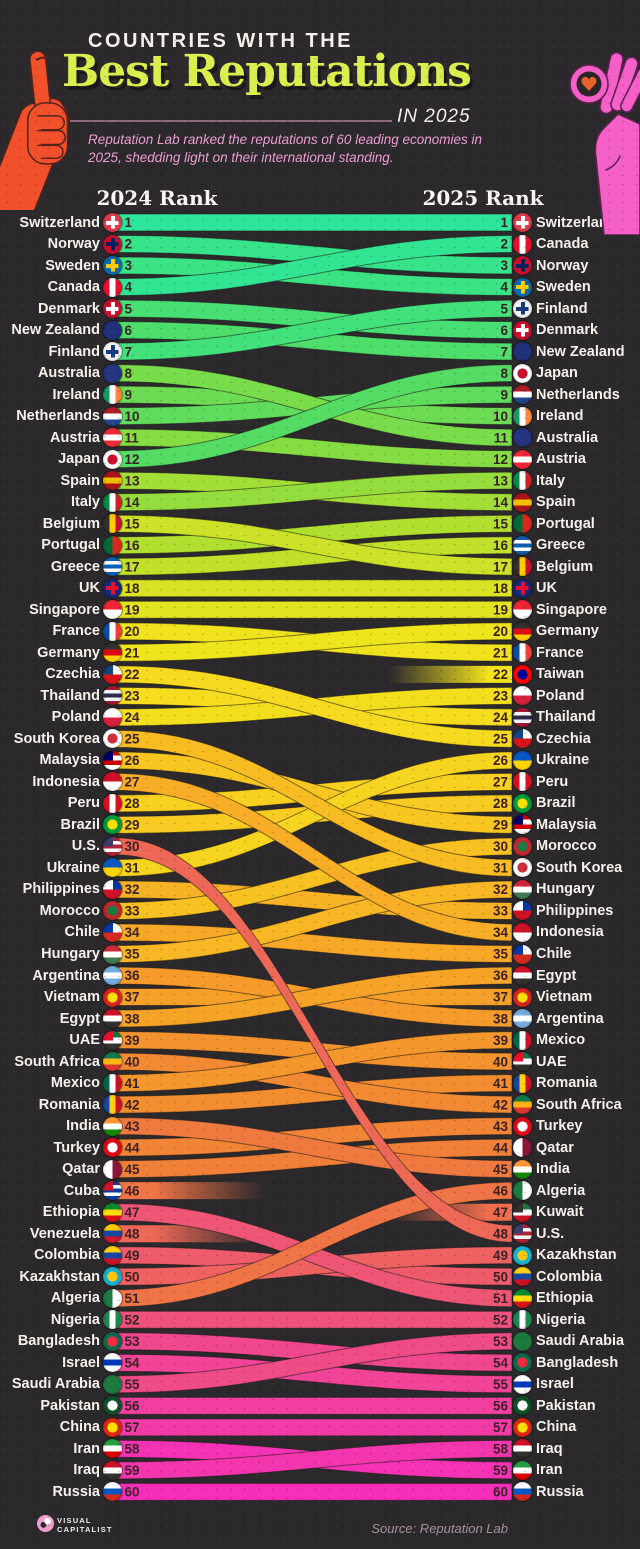 The width and height of the screenshot is (640, 1549). What do you see at coordinates (133, 717) in the screenshot?
I see `rank-number-2024-poland: 24` at bounding box center [133, 717].